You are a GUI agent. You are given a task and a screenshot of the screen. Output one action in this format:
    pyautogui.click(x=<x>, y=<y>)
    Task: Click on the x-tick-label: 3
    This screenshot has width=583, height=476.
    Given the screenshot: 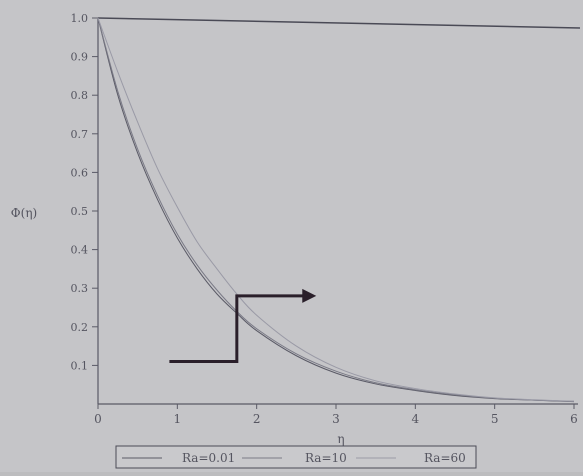 What is the action you would take?
    pyautogui.click(x=336, y=419)
    